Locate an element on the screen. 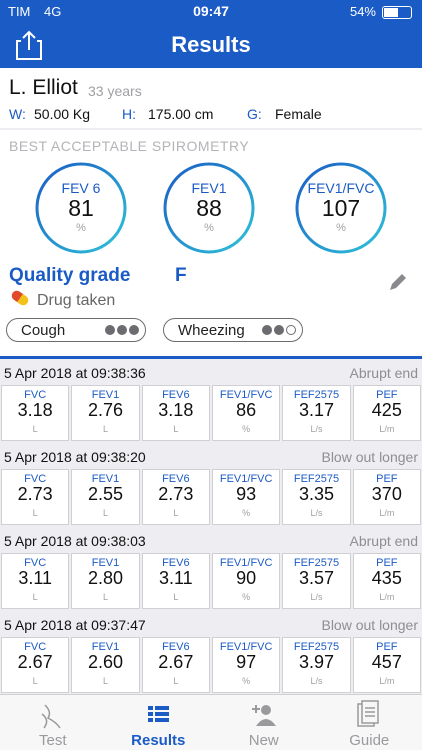 Image resolution: width=422 pixels, height=750 pixels. carrier: TIM is located at coordinates (19, 11).